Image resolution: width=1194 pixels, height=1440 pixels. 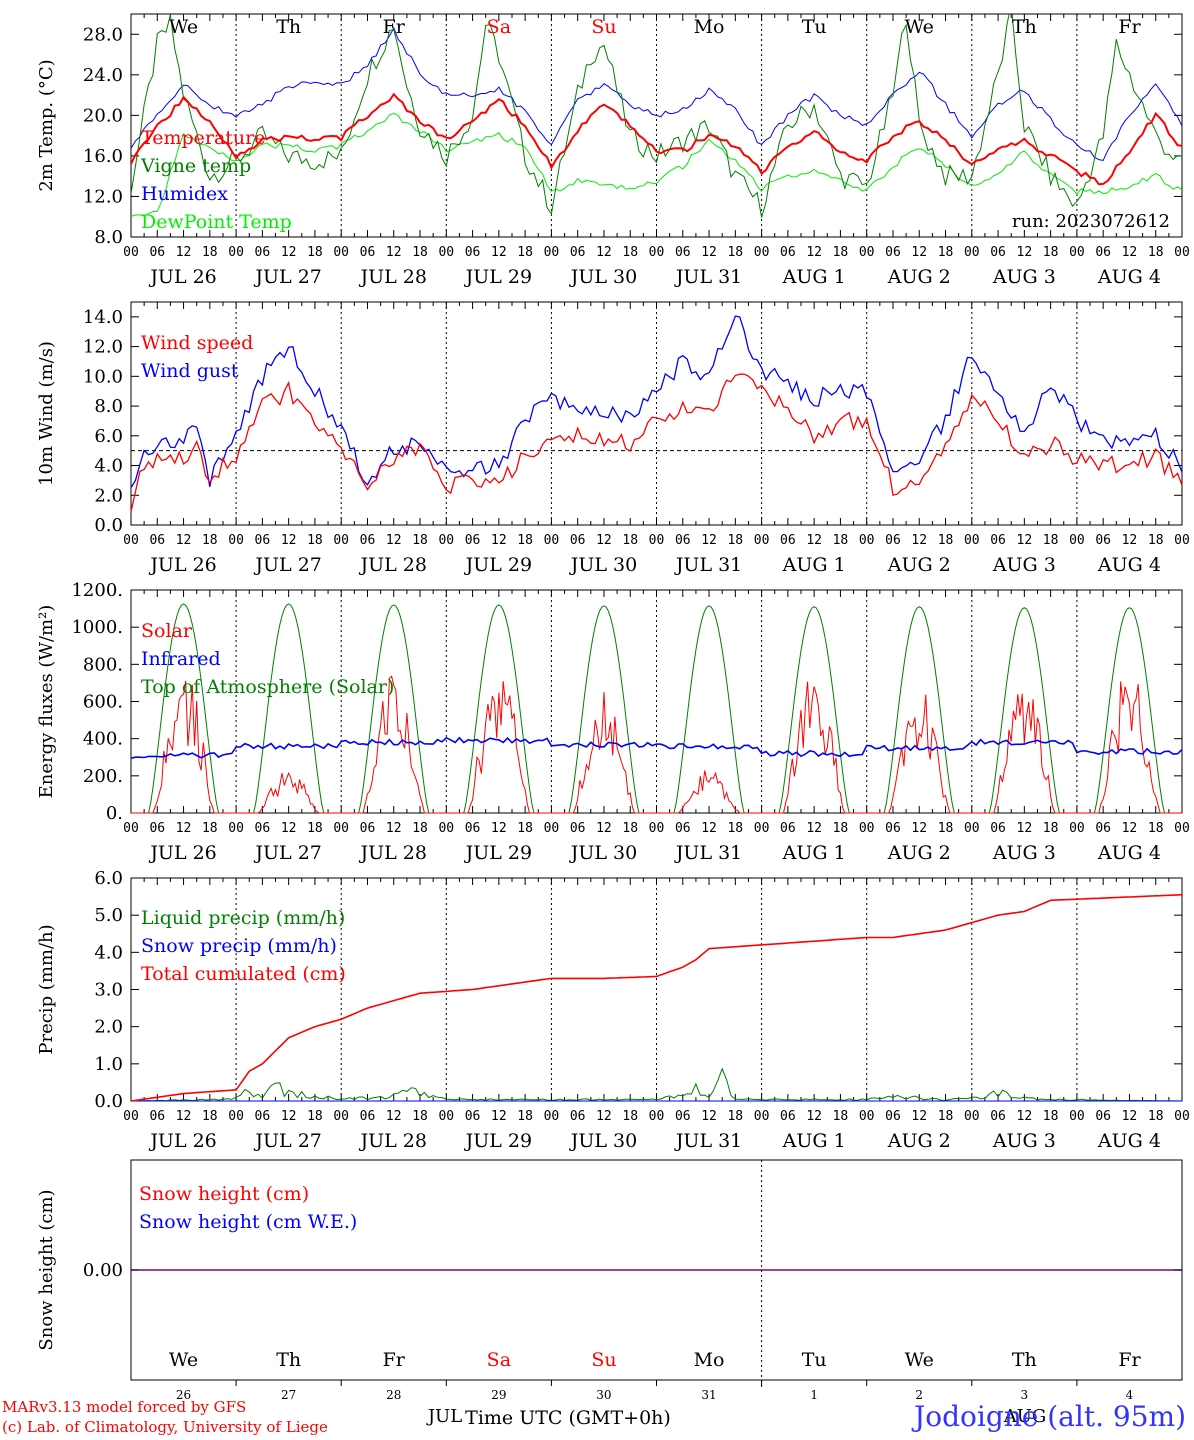 What do you see at coordinates (708, 277) in the screenshot?
I see `date-label: JUL 31` at bounding box center [708, 277].